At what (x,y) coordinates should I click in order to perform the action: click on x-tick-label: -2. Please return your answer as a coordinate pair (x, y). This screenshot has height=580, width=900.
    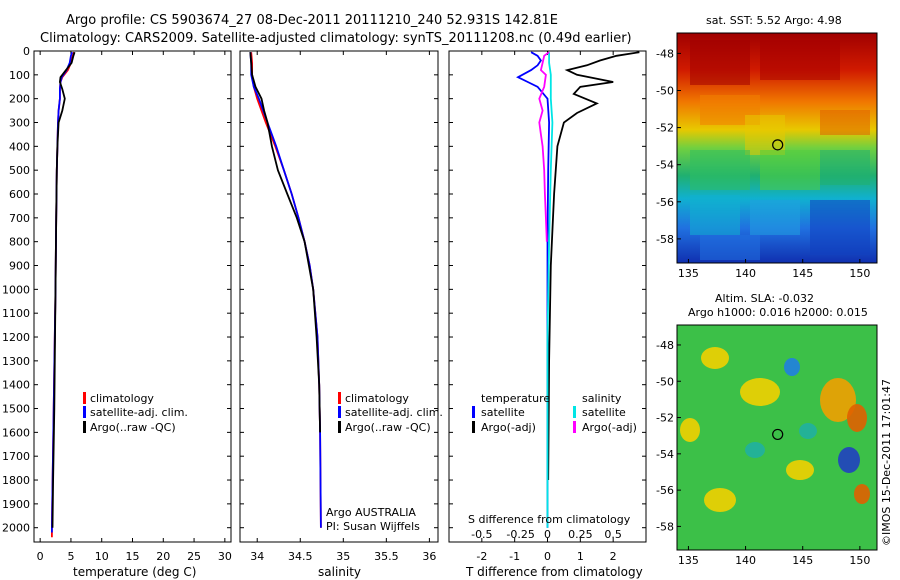
    Looking at the image, I should click on (481, 556).